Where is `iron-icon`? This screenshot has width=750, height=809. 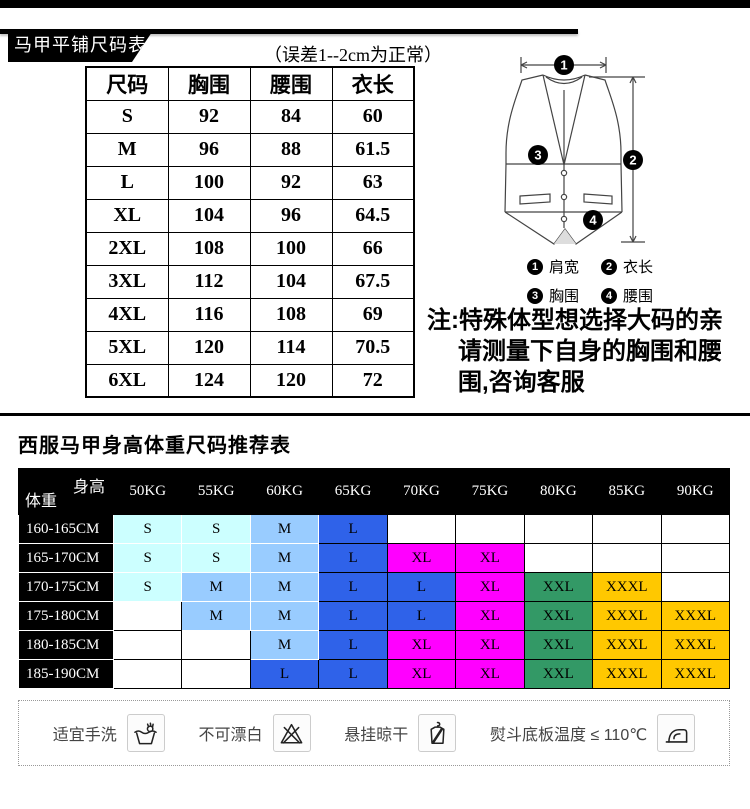 iron-icon is located at coordinates (676, 733).